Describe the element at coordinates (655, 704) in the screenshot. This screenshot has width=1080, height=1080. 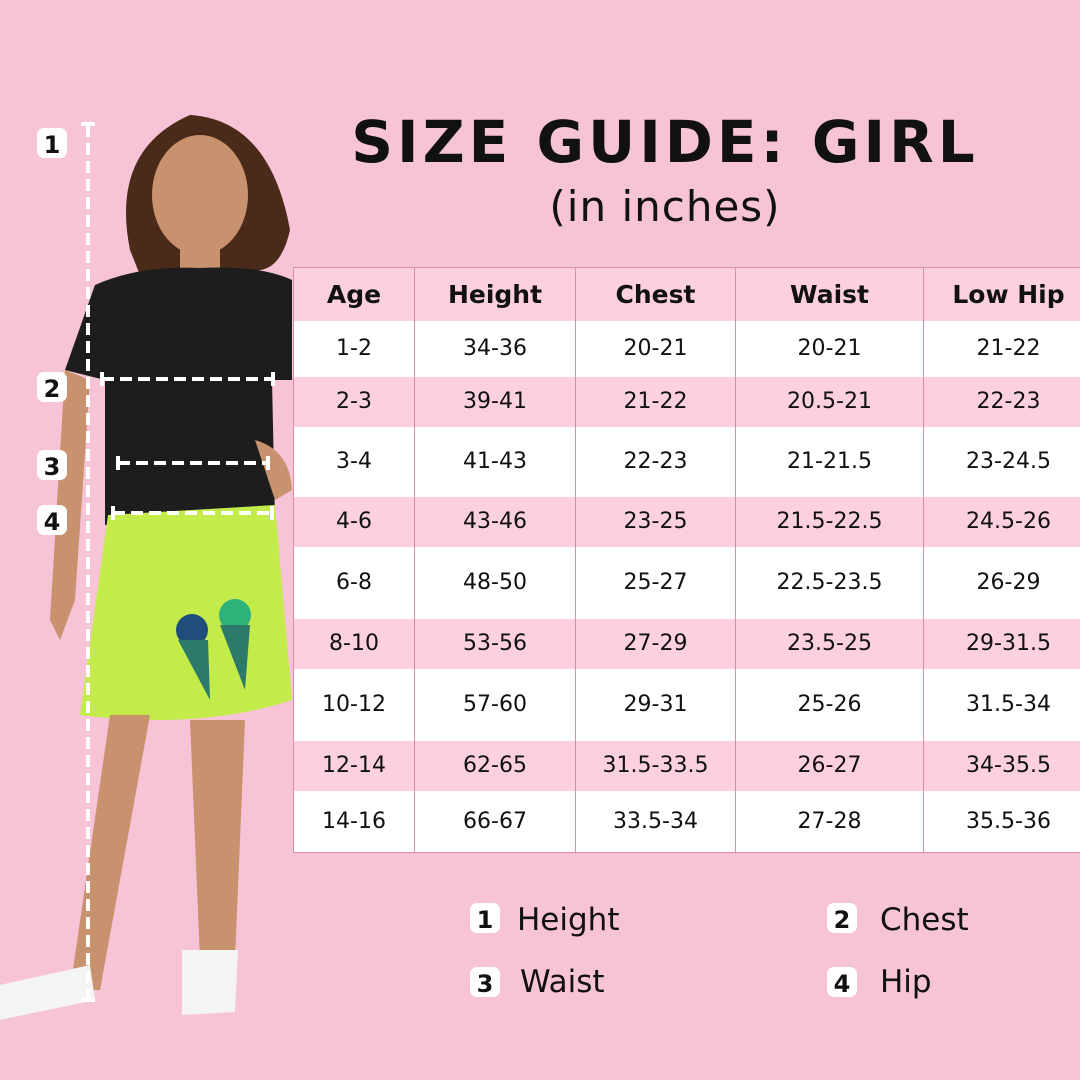
I see `table-cell: 29-31` at that location.